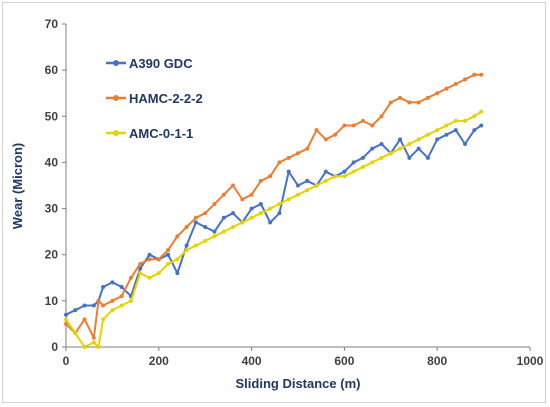 This screenshot has height=407, width=550. Describe the element at coordinates (159, 361) in the screenshot. I see `x-tick-label-1: 200` at that location.